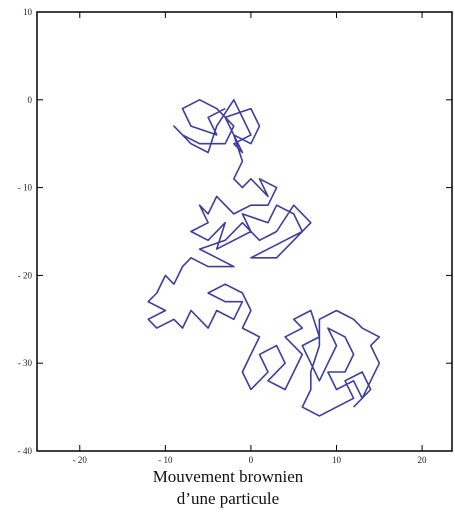 Image resolution: width=455 pixels, height=515 pixels. I want to click on x-tick-label: 20, so click(423, 460).